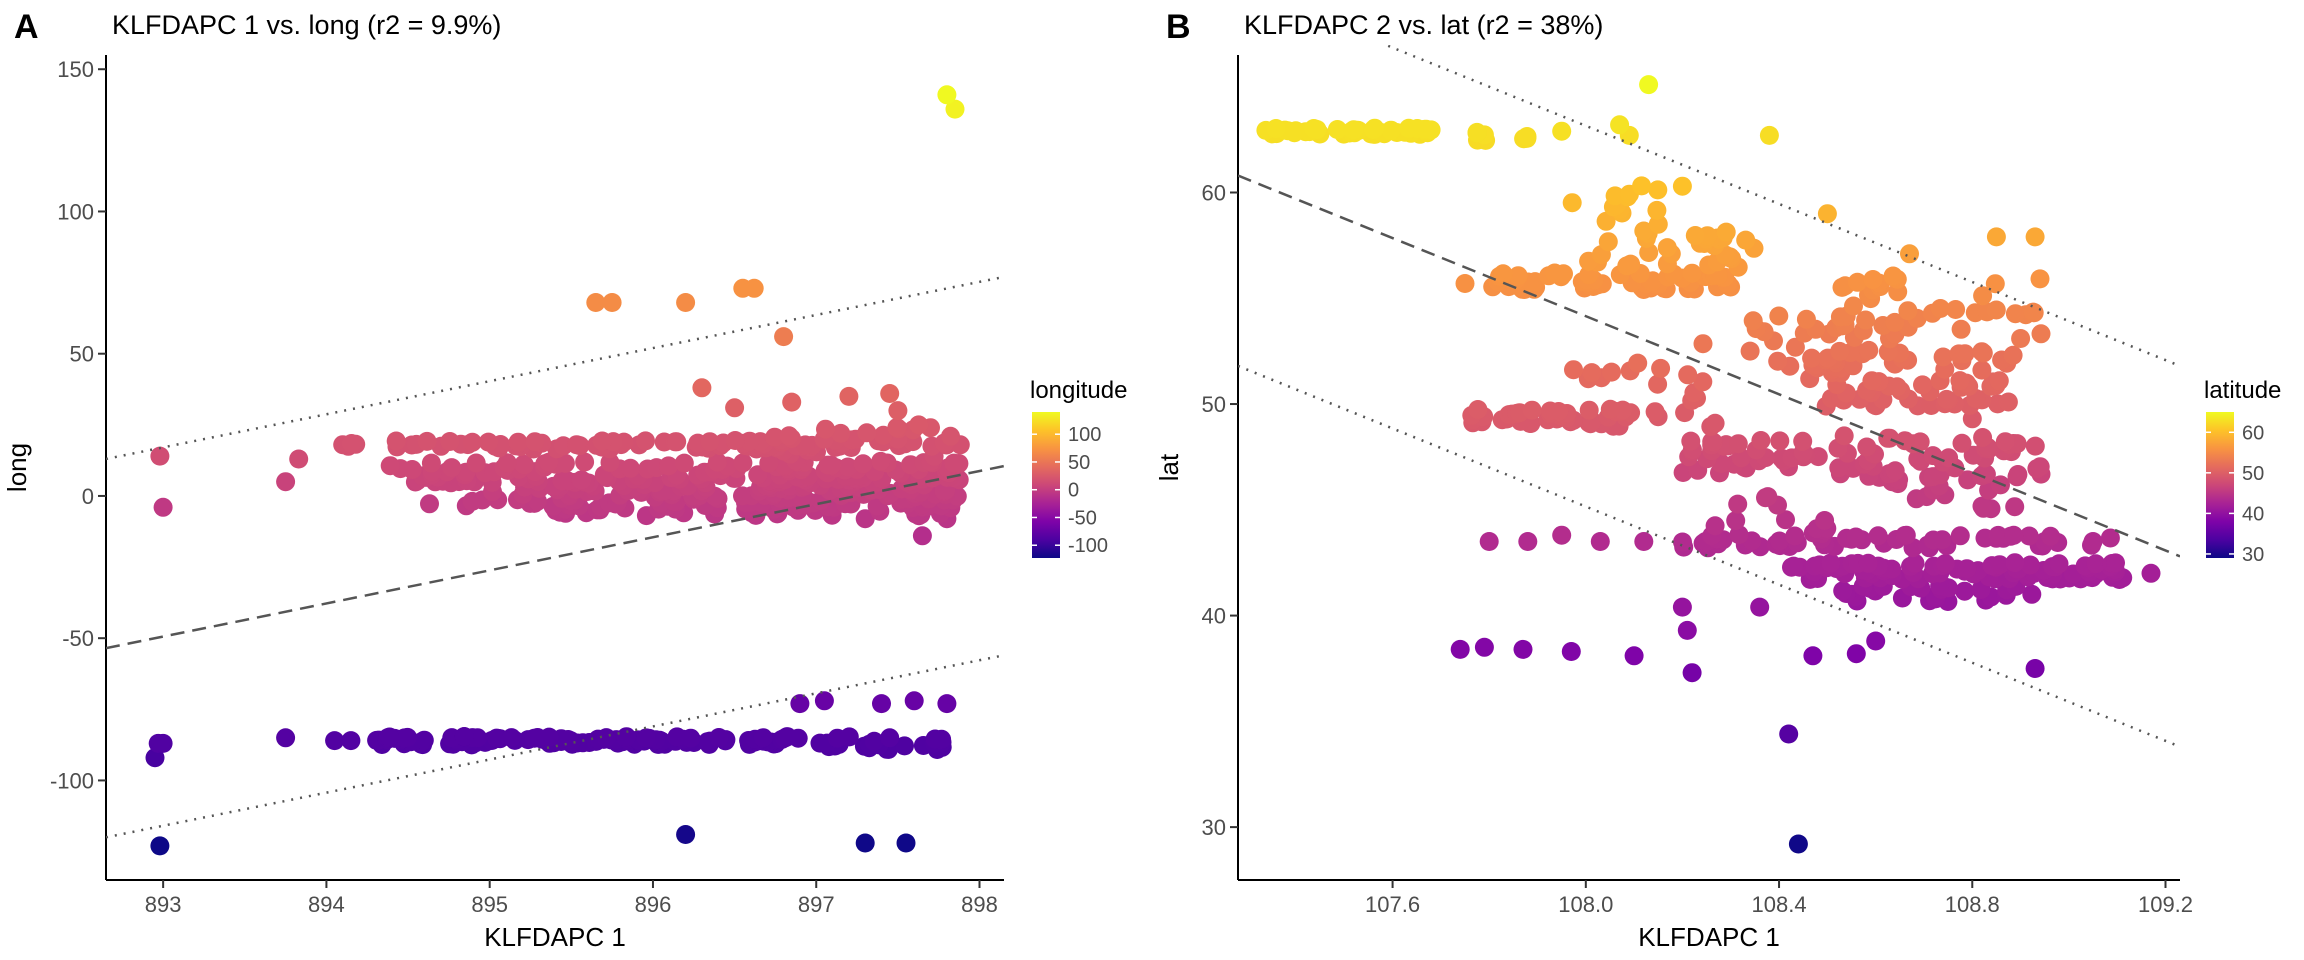  What do you see at coordinates (1424, 25) in the screenshot?
I see `panel-b-title: KLFDAPC 2 vs. lat (r2 = 38%)` at bounding box center [1424, 25].